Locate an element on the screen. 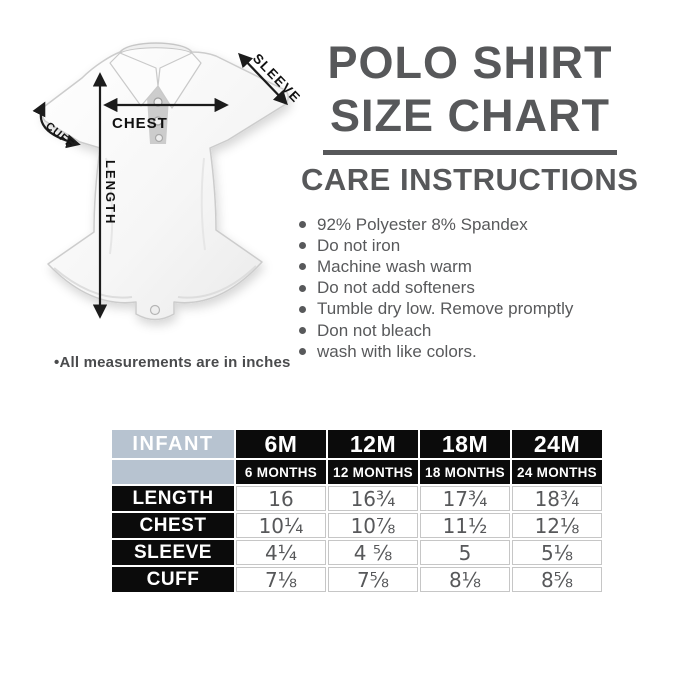  column-header-18m: 18M is located at coordinates (465, 444).